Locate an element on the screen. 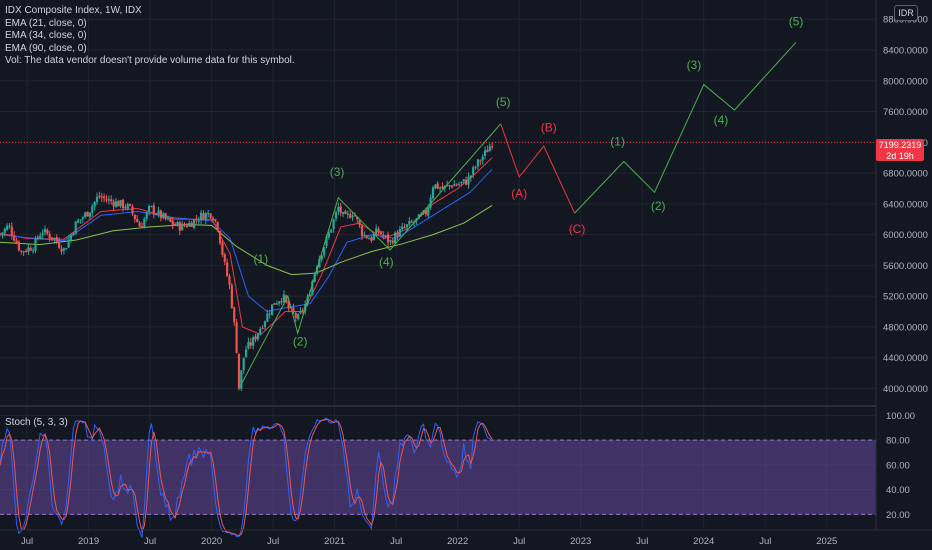 This screenshot has width=932, height=550. wave-label: (B) is located at coordinates (549, 128).